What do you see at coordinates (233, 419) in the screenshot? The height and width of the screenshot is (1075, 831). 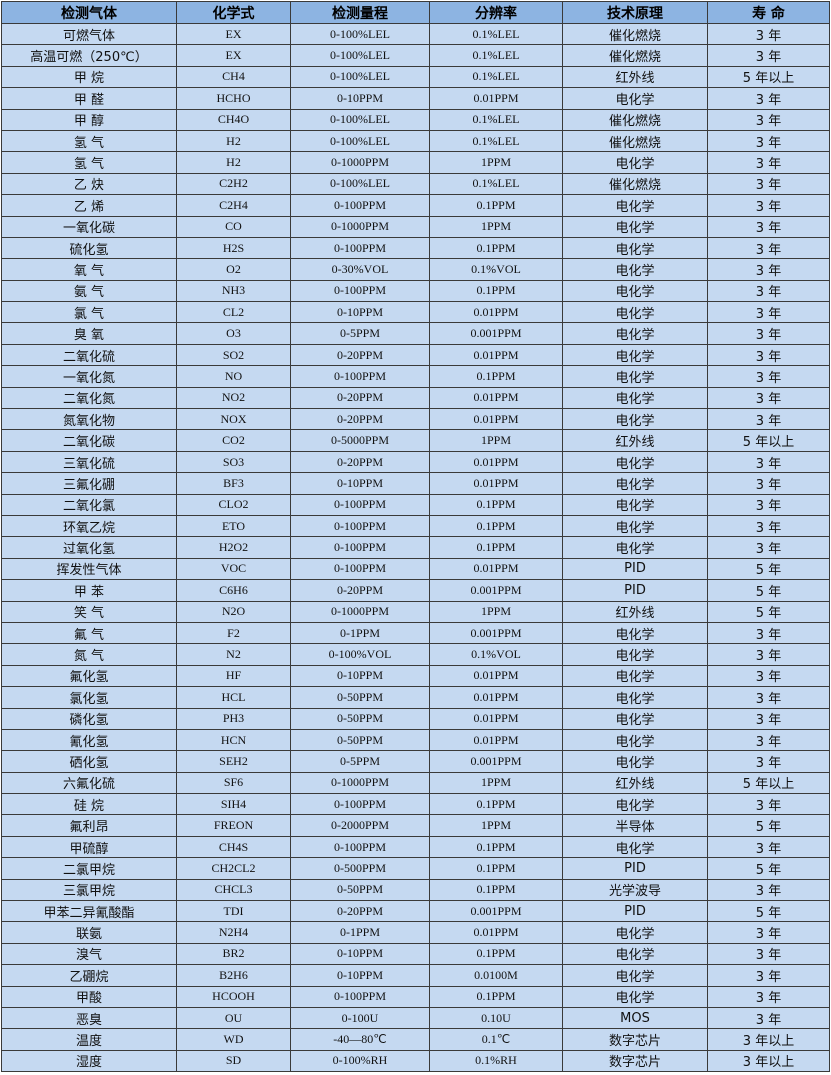 I see `formula-cell: NOX` at bounding box center [233, 419].